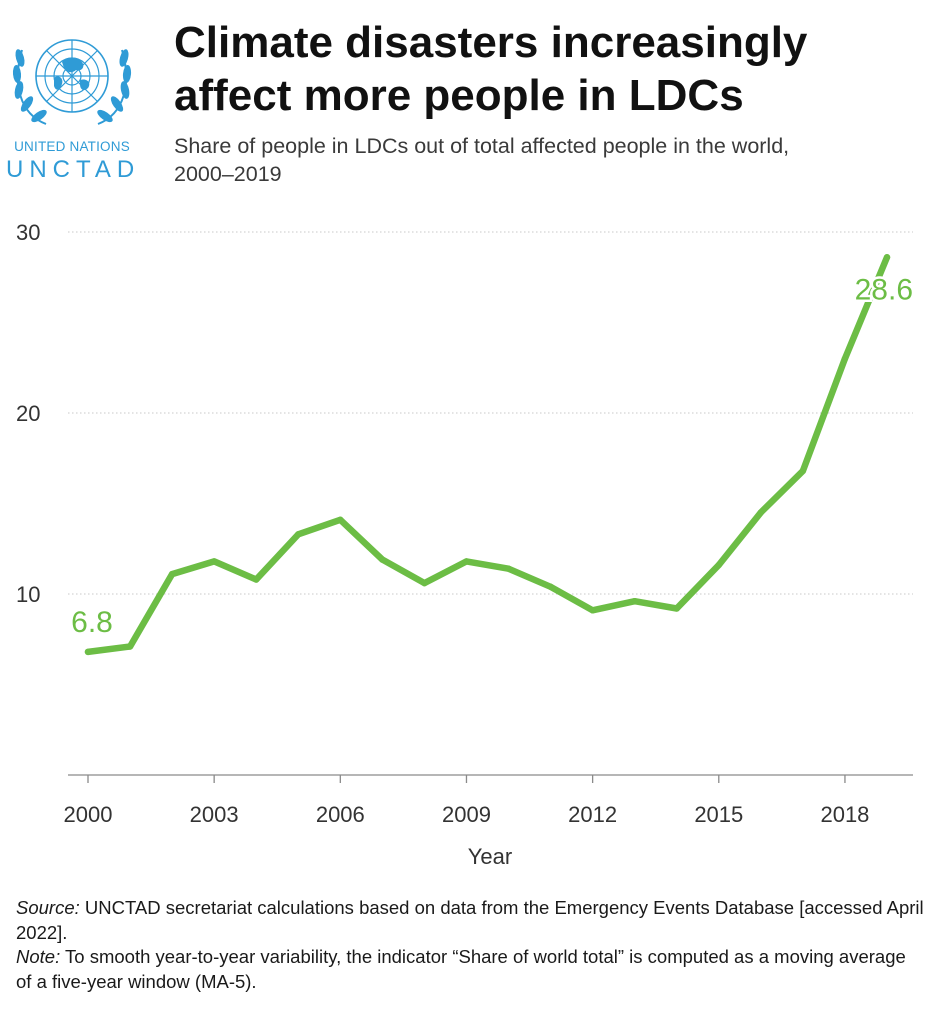 The image size is (945, 1024). What do you see at coordinates (92, 622) in the screenshot?
I see `data-label-2000: 6.8` at bounding box center [92, 622].